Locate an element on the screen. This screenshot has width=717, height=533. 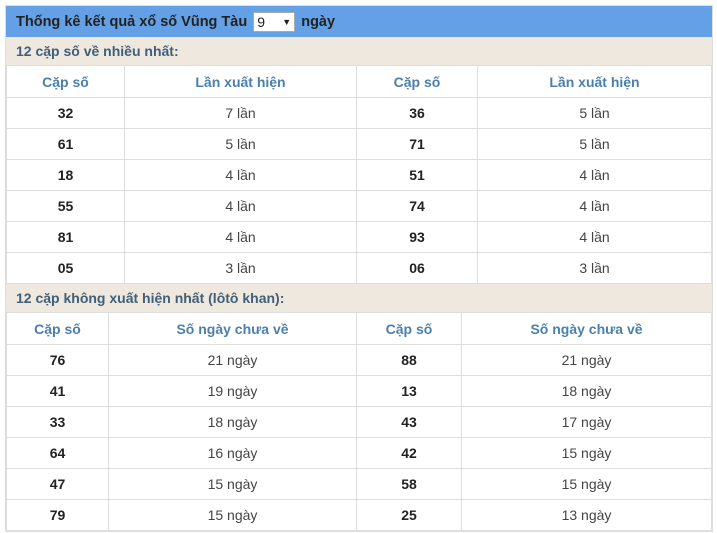
dropdown-arrow-icon: ▼ is located at coordinates (287, 21).